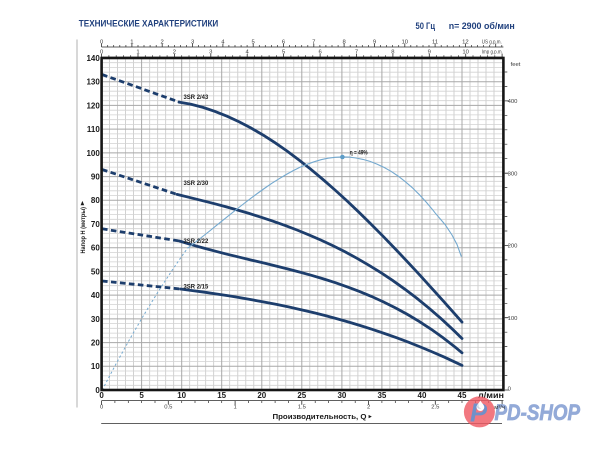  What do you see at coordinates (482, 25) in the screenshot?
I see `svg-text: n= 2900 об/мин` at bounding box center [482, 25].